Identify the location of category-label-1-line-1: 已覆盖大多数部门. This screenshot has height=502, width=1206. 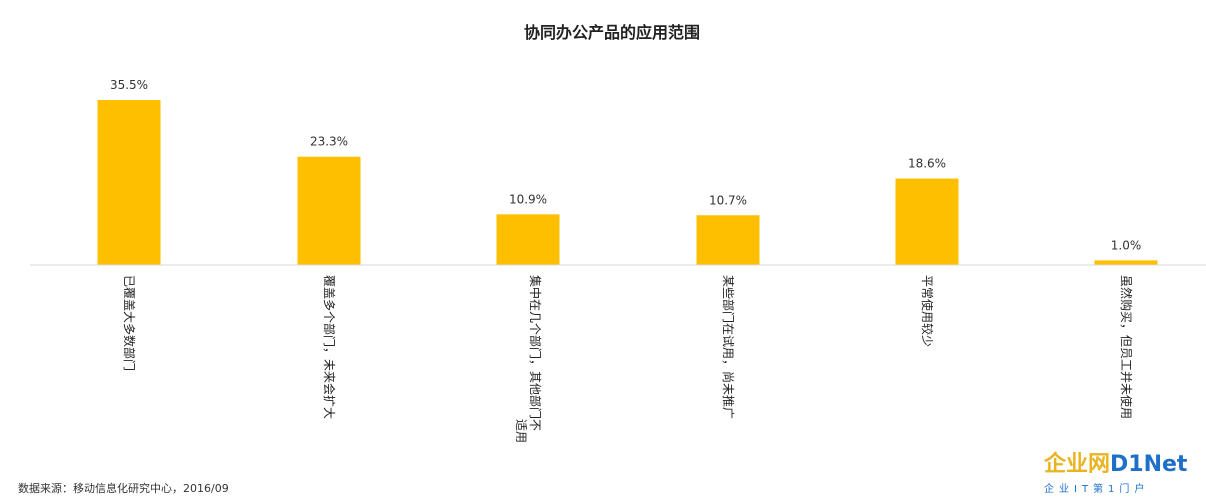
(129, 323).